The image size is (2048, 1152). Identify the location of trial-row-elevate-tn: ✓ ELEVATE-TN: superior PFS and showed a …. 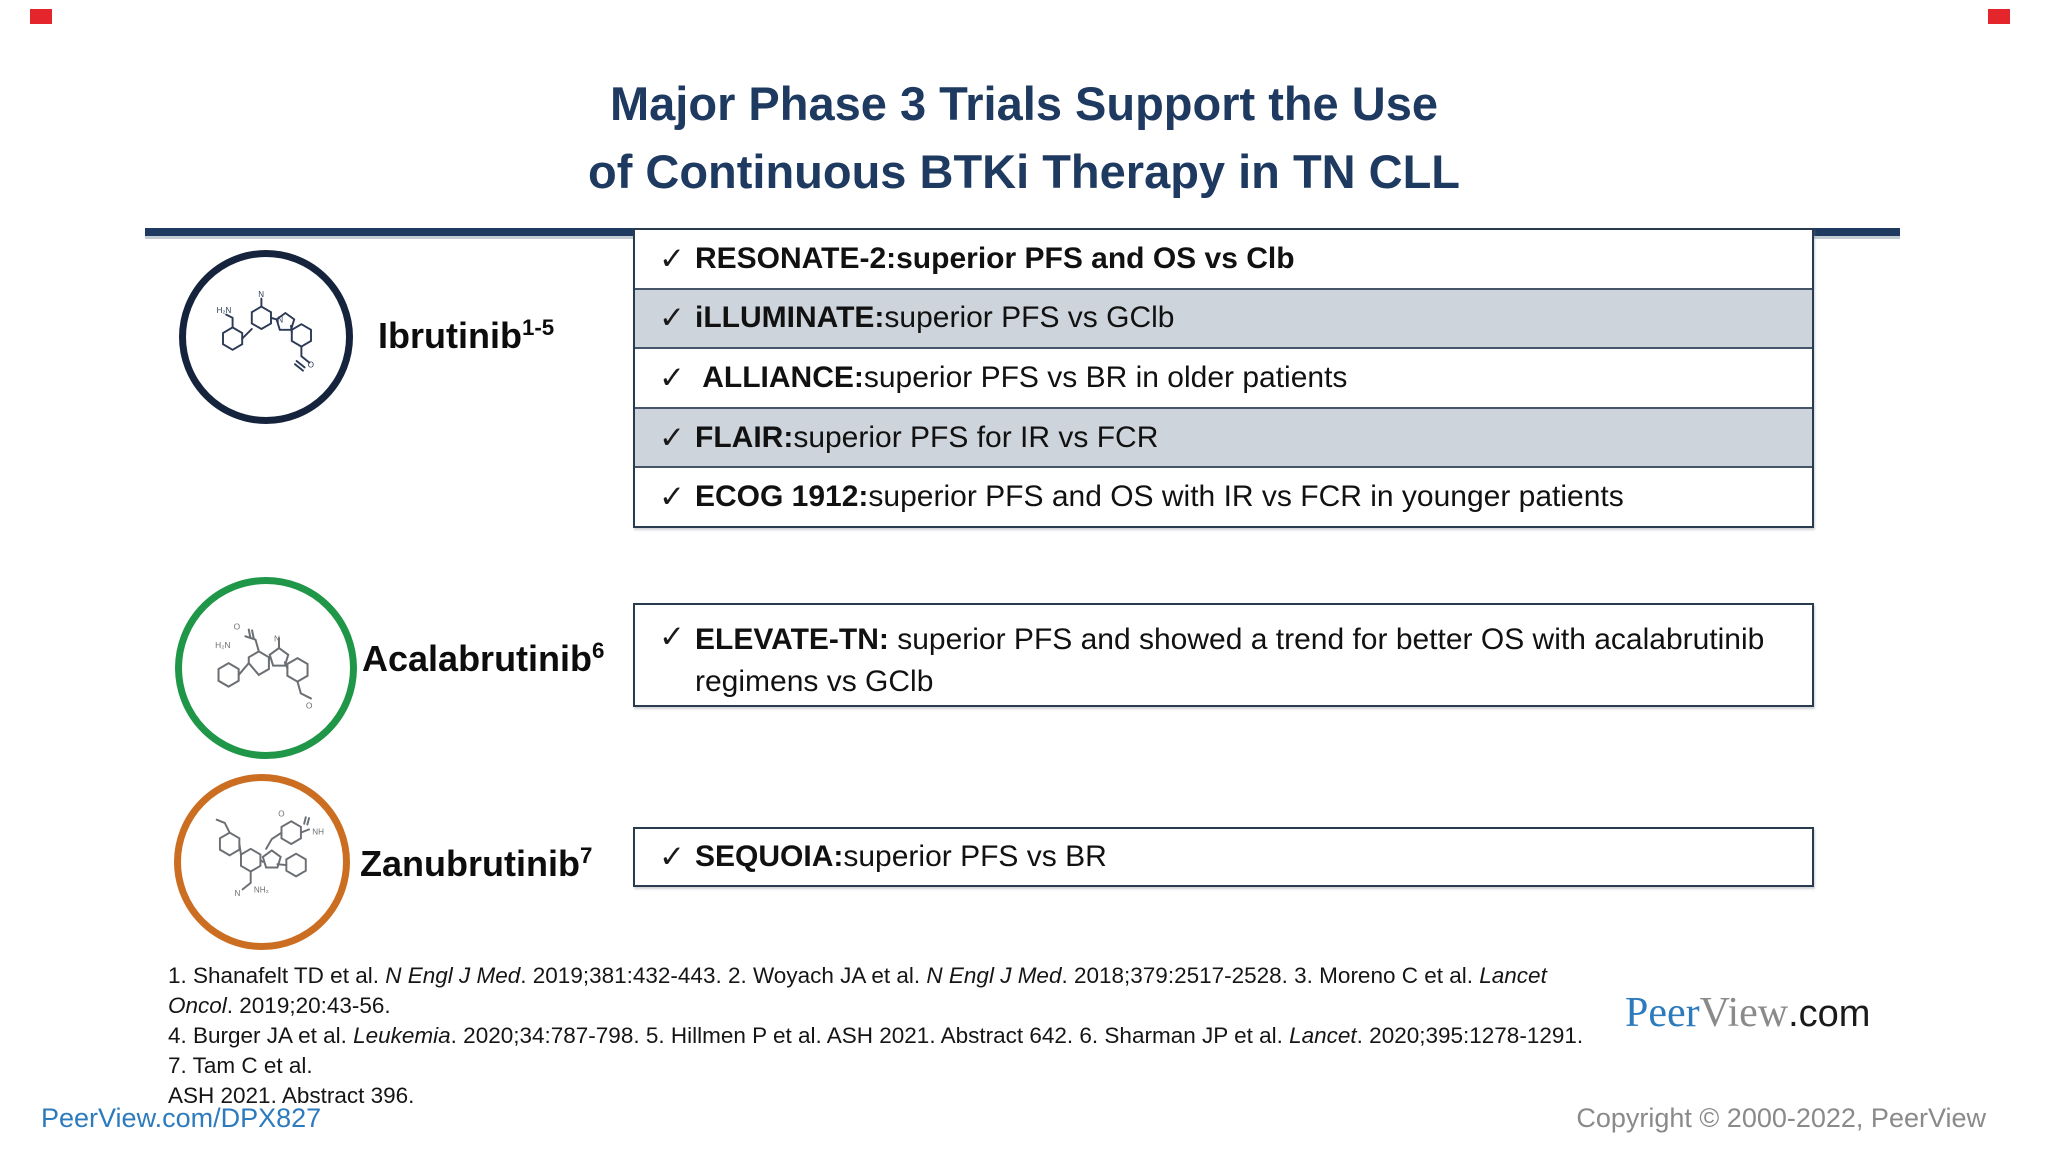
(1223, 655).